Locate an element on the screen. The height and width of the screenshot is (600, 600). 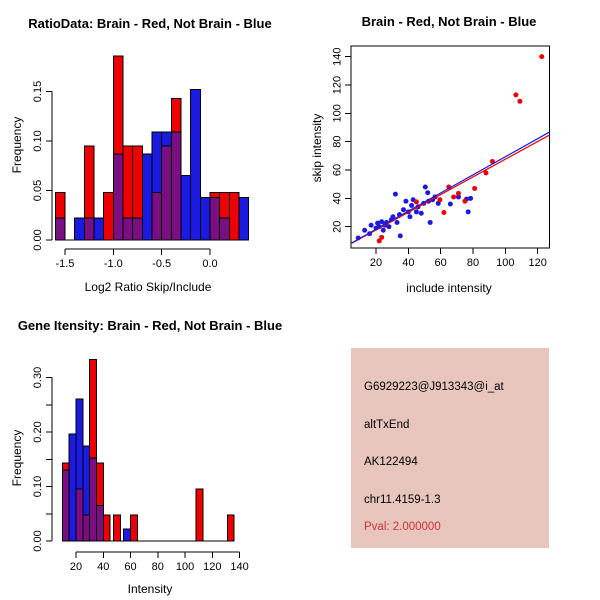
svg-text: 0.20 is located at coordinates (38, 431).